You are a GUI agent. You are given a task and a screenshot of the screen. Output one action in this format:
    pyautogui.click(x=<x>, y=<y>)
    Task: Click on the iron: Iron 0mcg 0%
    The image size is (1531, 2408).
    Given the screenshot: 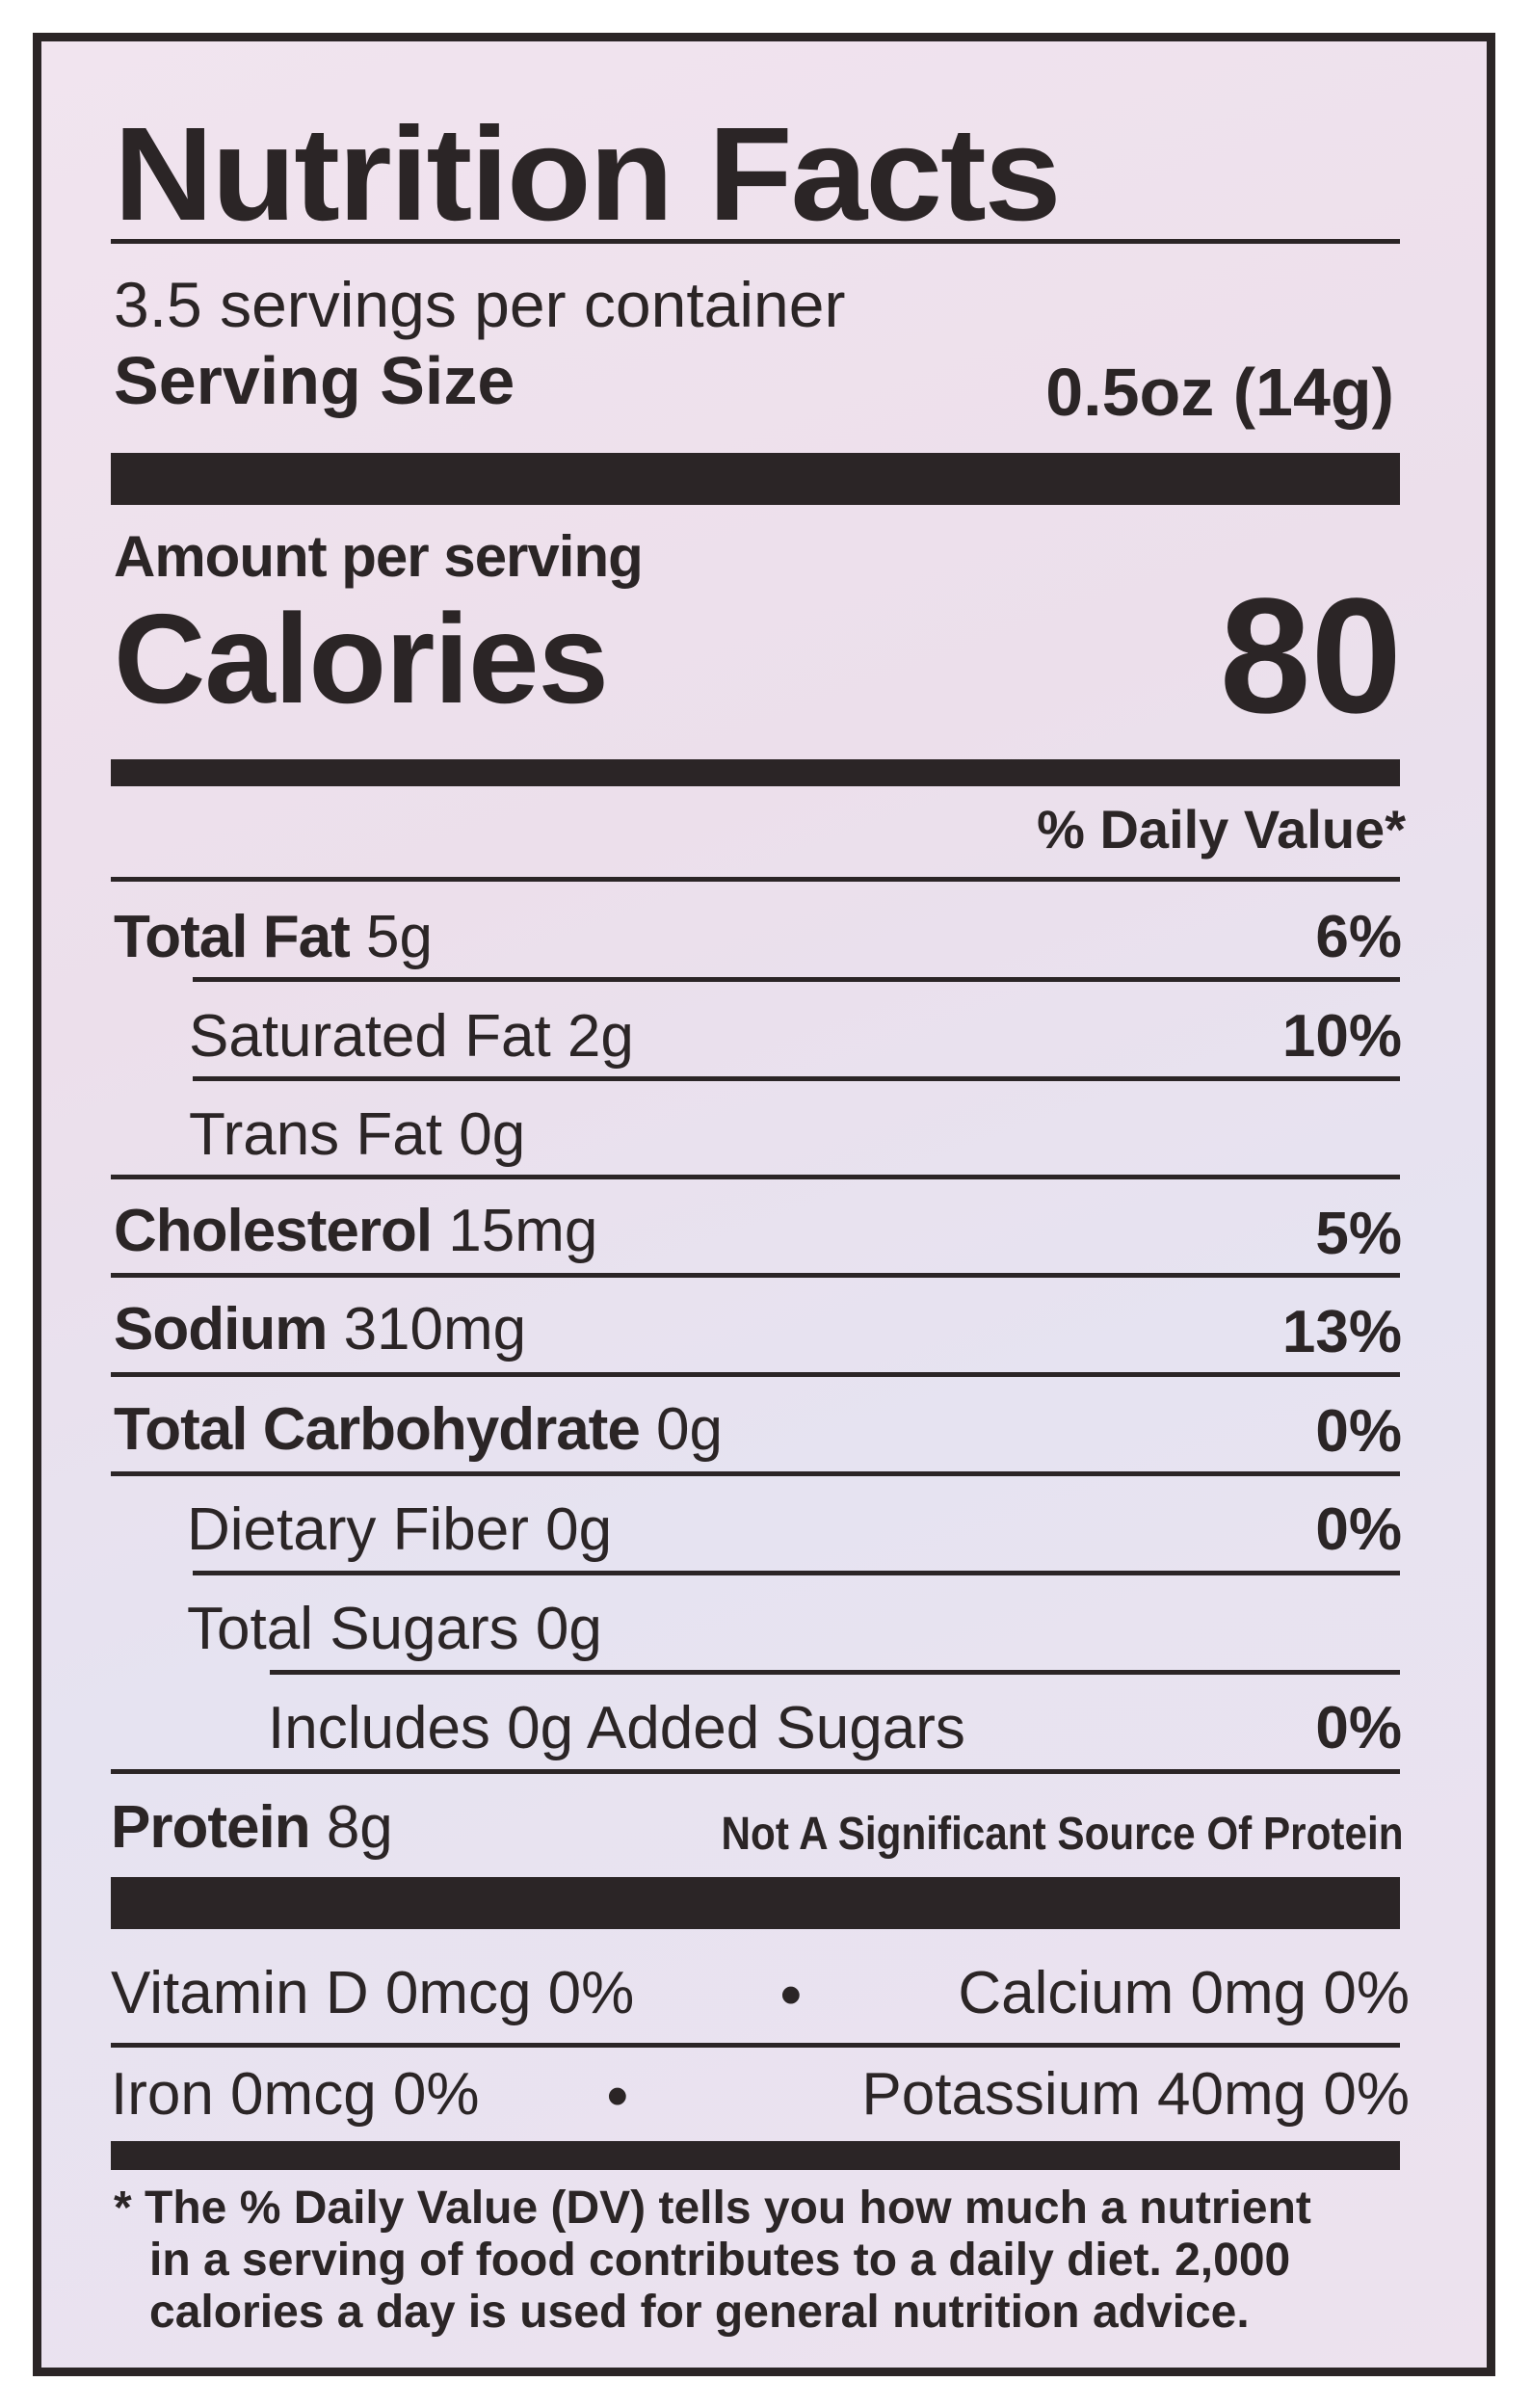 What is the action you would take?
    pyautogui.click(x=295, y=2095)
    